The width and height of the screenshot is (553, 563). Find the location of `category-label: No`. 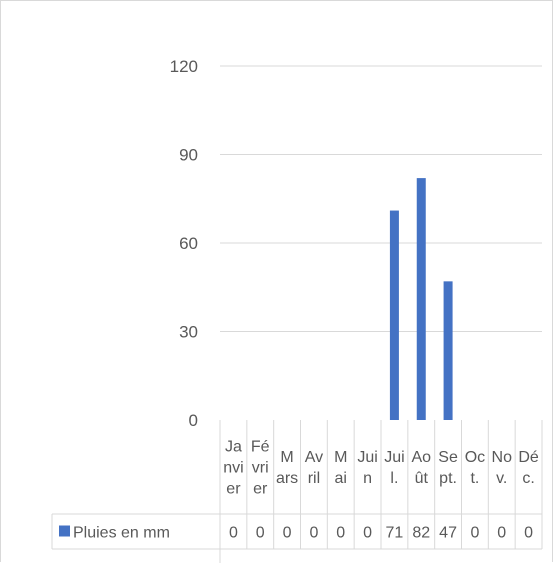

category-label: No is located at coordinates (502, 457).